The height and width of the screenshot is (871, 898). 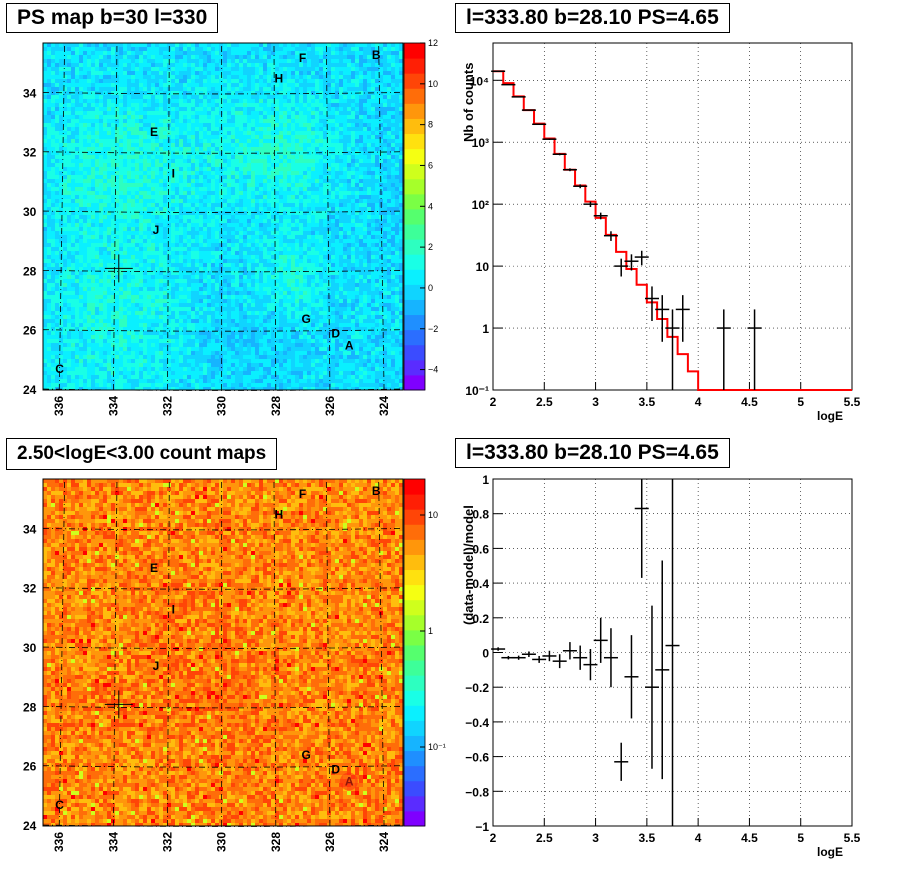 What do you see at coordinates (30, 767) in the screenshot?
I see `map-y-tick-label-2: 26` at bounding box center [30, 767].